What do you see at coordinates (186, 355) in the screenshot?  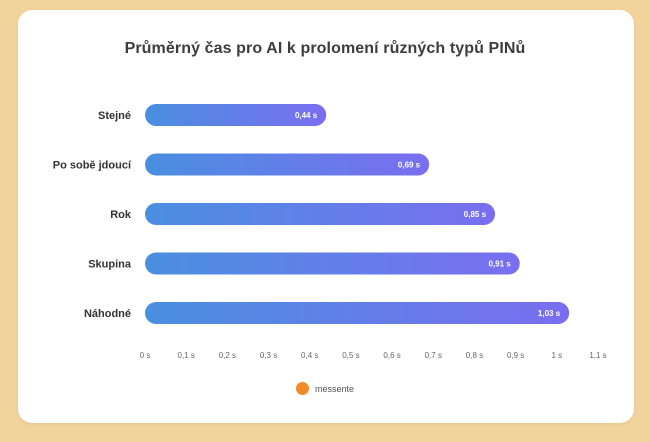 I see `x-tick-label: 0,1 s` at bounding box center [186, 355].